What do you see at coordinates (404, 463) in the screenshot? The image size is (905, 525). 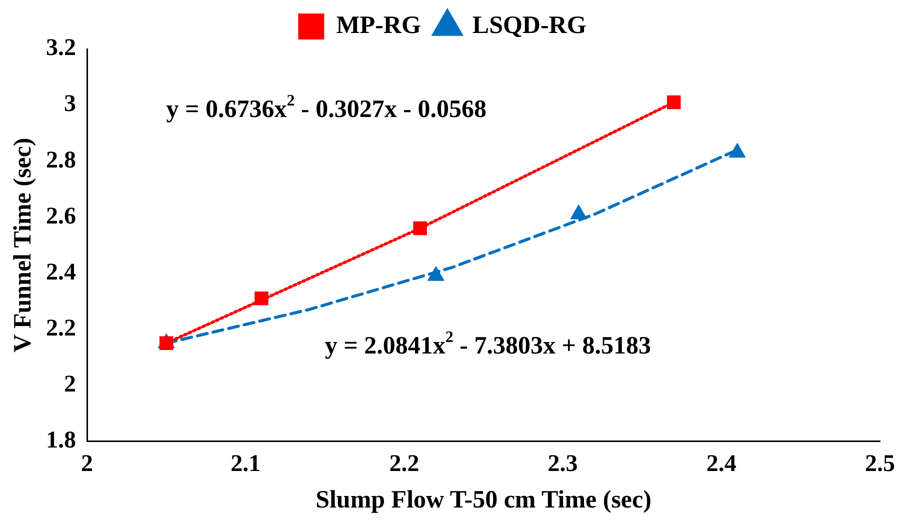 I see `x-tick-label: 2.2` at bounding box center [404, 463].